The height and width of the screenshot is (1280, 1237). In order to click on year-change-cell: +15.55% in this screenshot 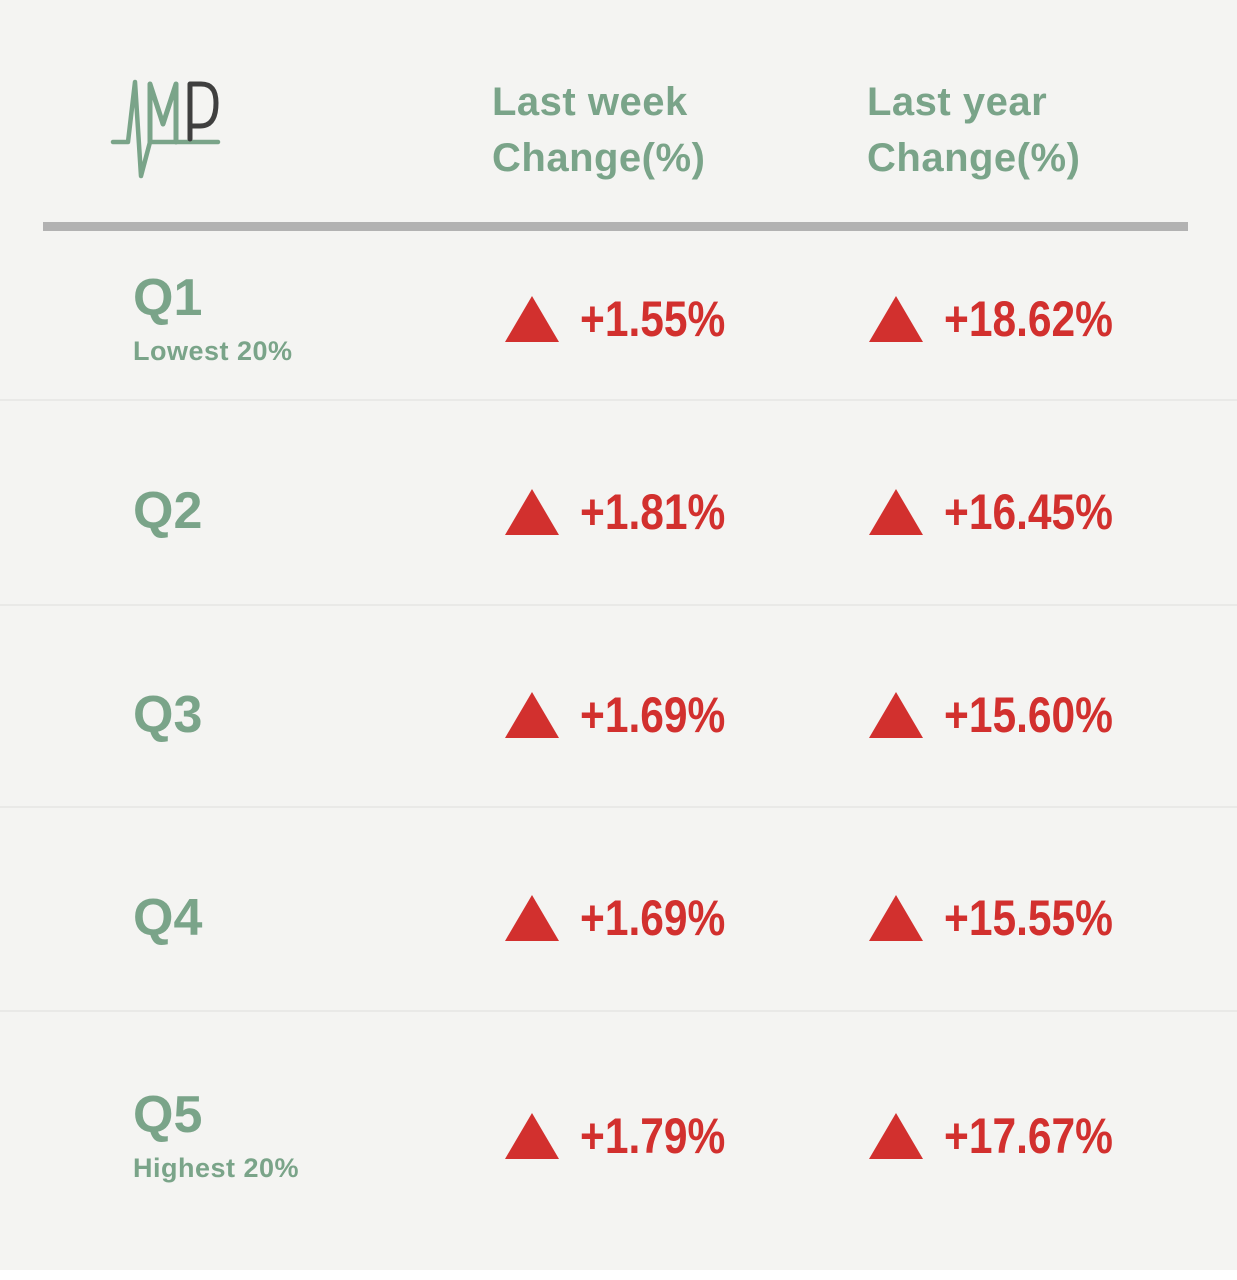, I will do `click(1052, 918)`.